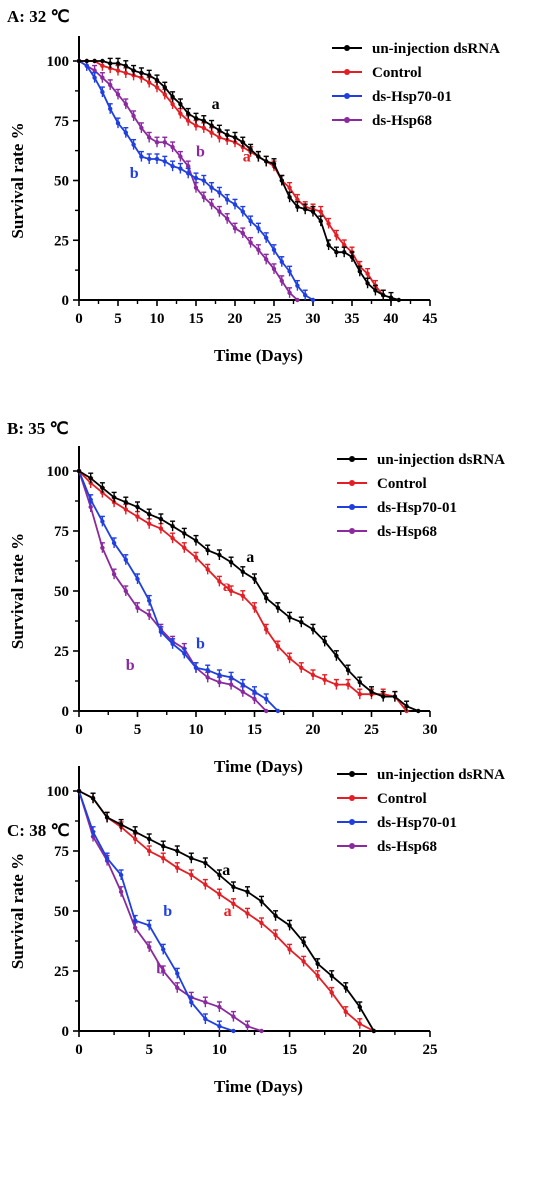 This screenshot has width=550, height=1190. I want to click on y-tick-label: 0, so click(66, 712).